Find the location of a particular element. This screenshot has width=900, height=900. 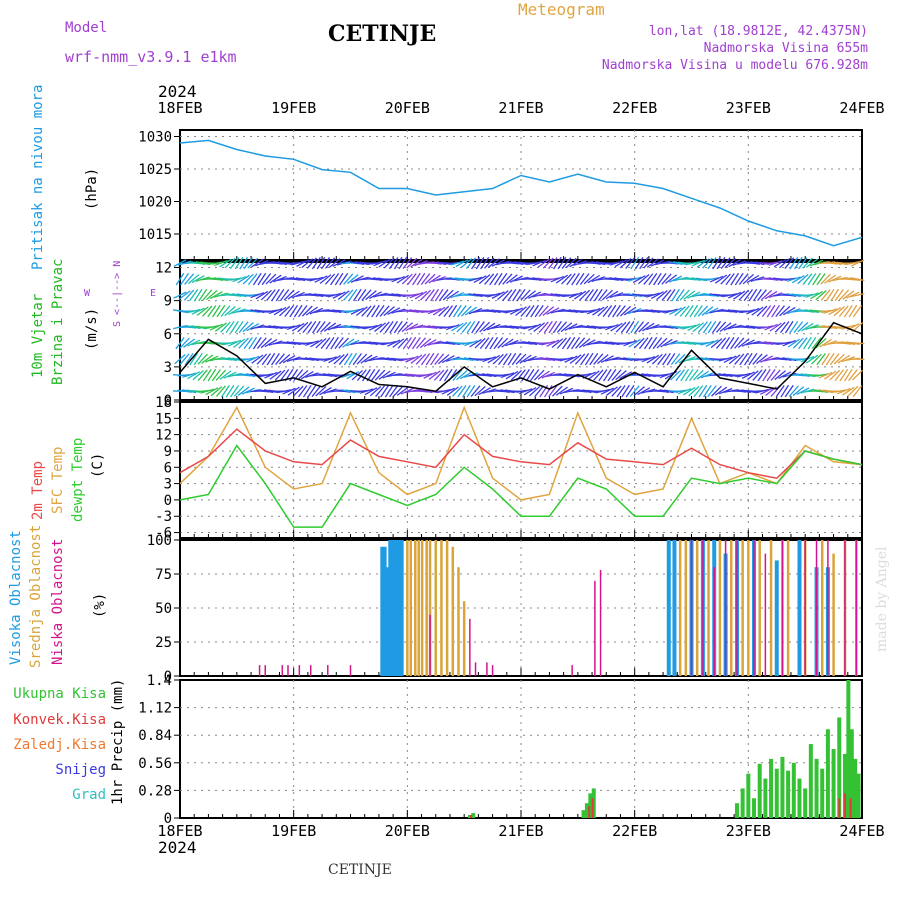

pressure-unit: (hPa) is located at coordinates (92, 188).